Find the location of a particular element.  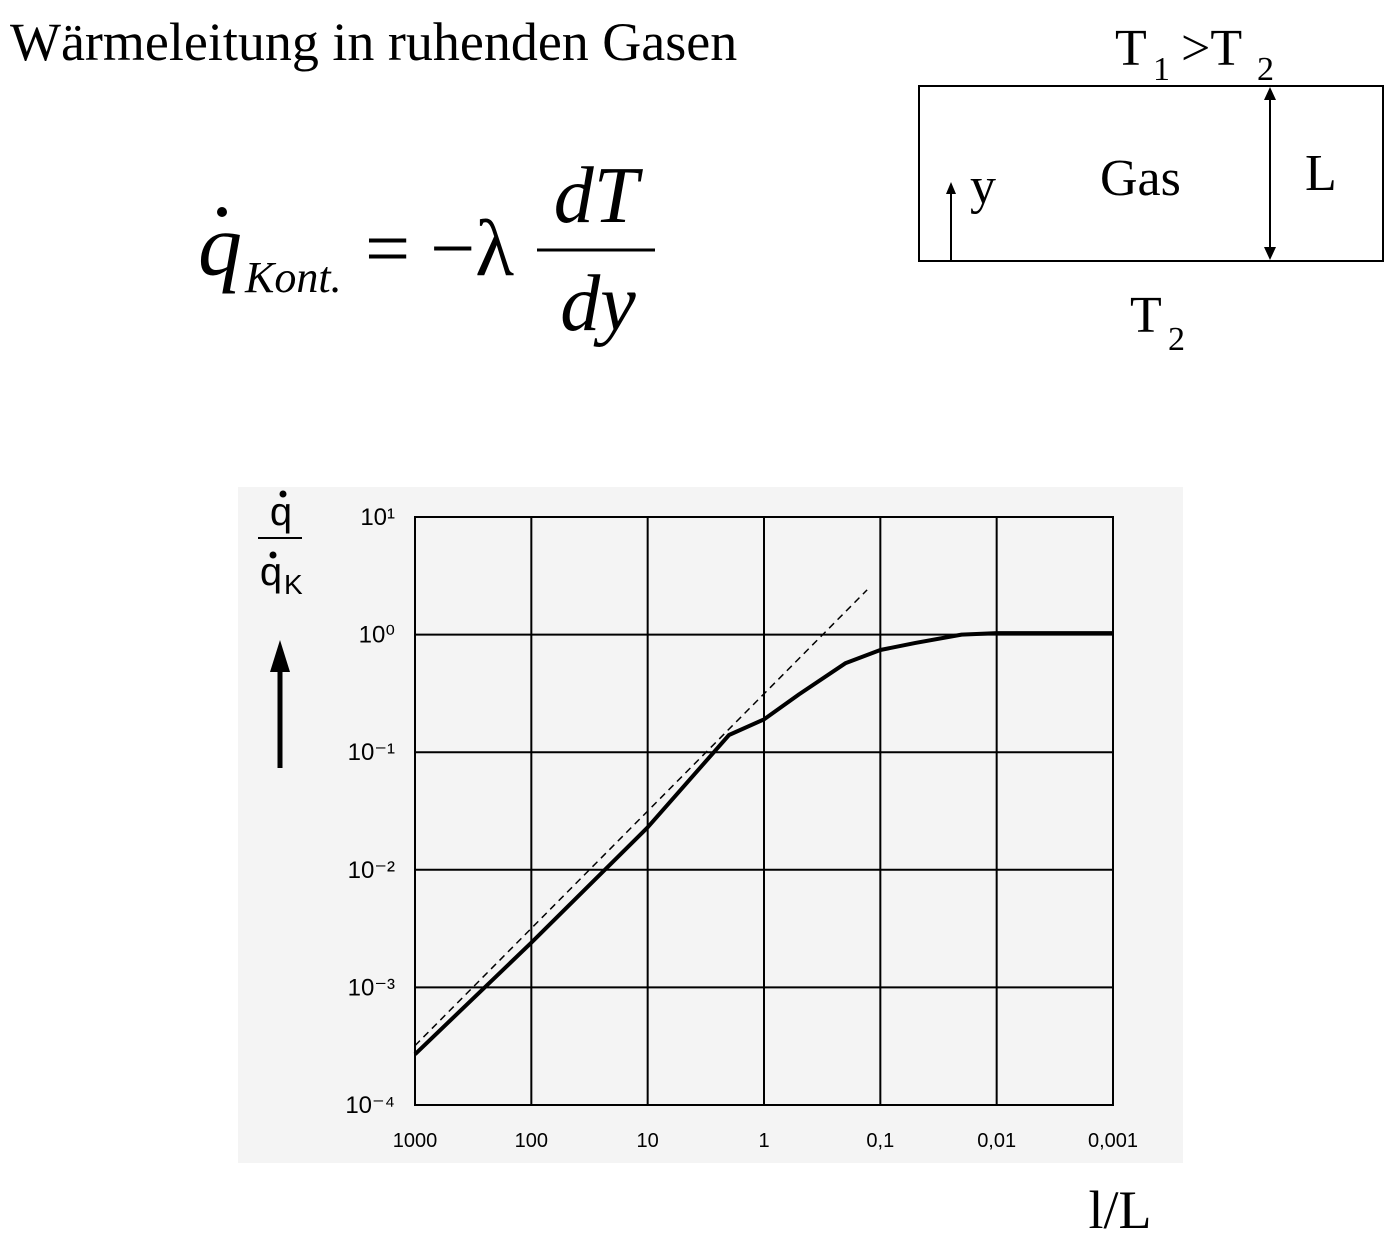

dashed-line is located at coordinates (641, 818).